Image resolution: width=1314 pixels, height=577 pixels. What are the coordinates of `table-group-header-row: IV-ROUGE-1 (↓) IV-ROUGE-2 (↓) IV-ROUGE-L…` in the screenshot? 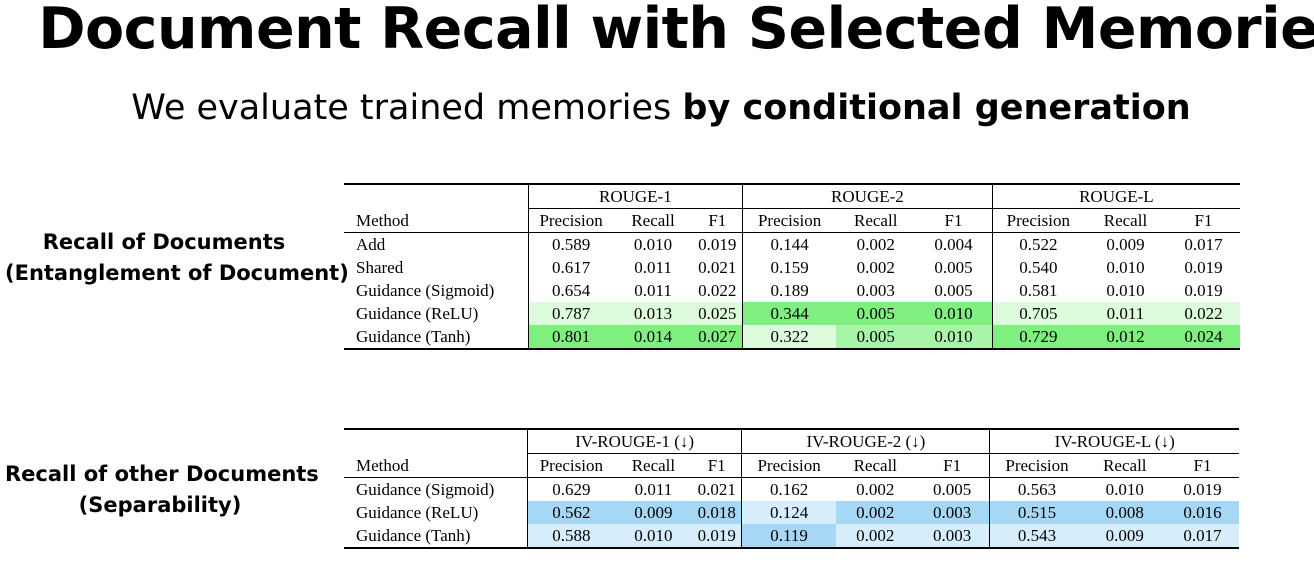 It's located at (791, 441).